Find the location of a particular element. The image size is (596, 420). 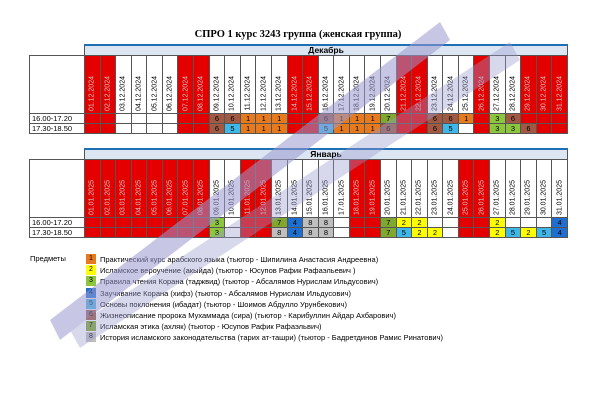

date-header: 28.12.2024 is located at coordinates (513, 84).